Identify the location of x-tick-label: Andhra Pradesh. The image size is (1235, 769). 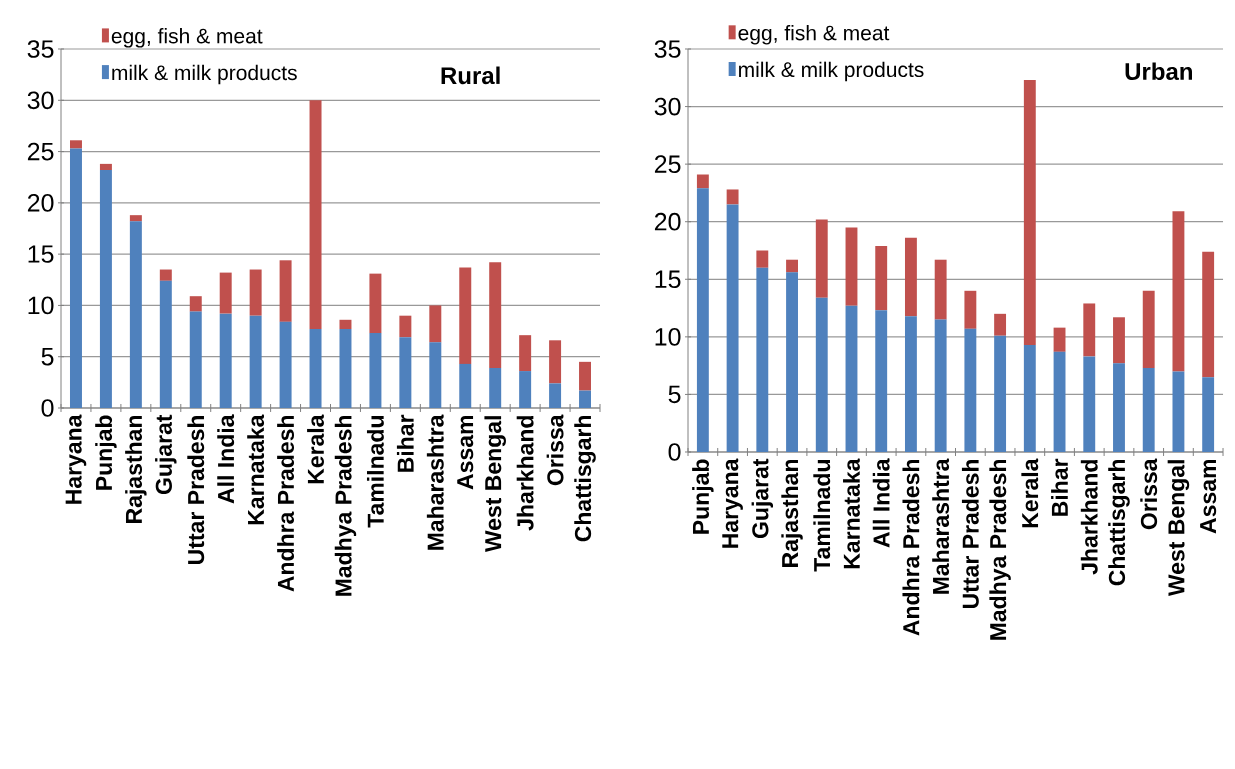
(911, 547).